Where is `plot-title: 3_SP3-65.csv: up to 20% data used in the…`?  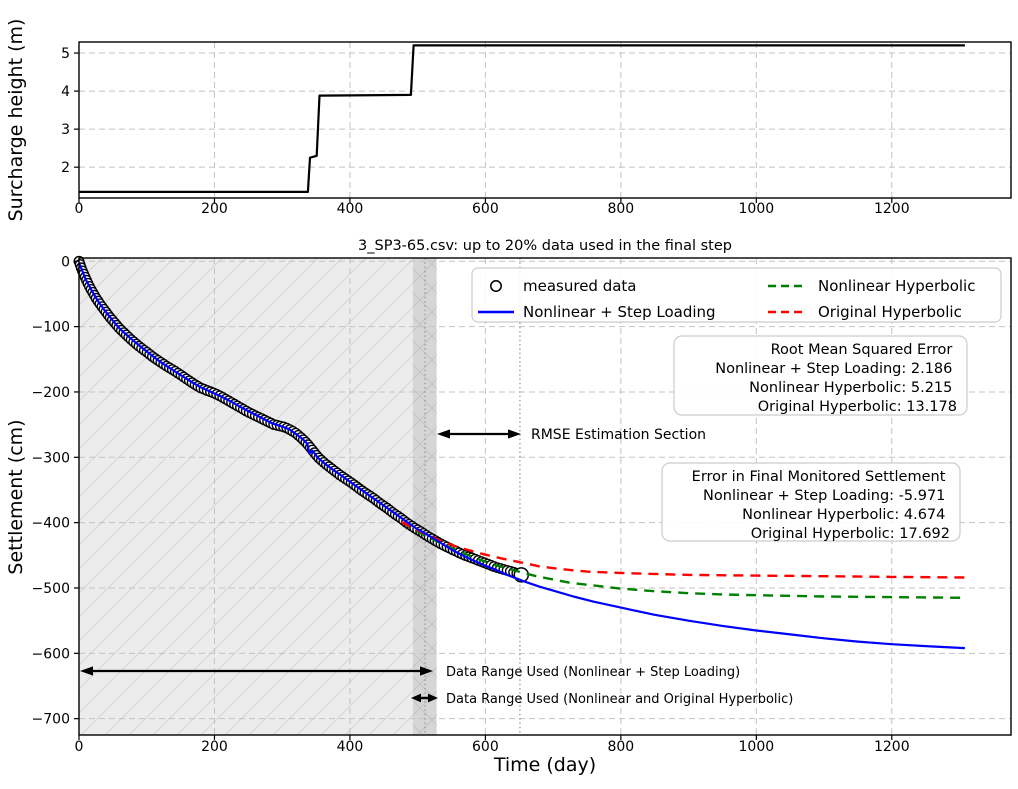 plot-title: 3_SP3-65.csv: up to 20% data used in the… is located at coordinates (545, 246).